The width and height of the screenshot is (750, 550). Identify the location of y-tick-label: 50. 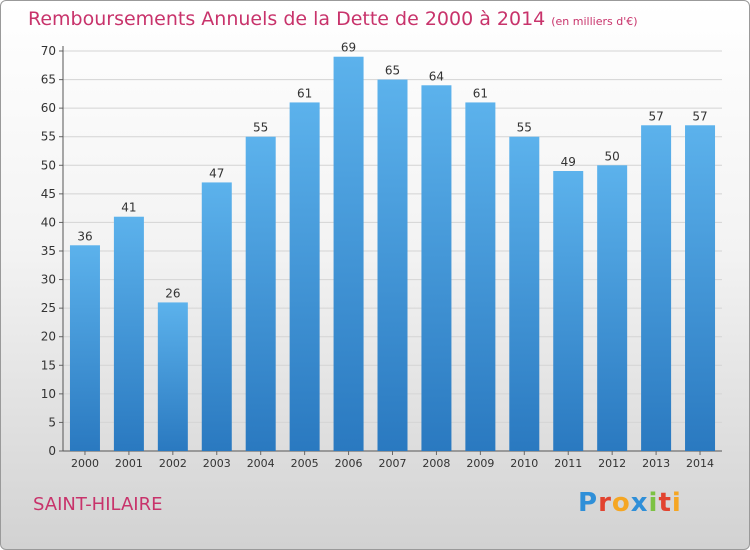
(48, 165).